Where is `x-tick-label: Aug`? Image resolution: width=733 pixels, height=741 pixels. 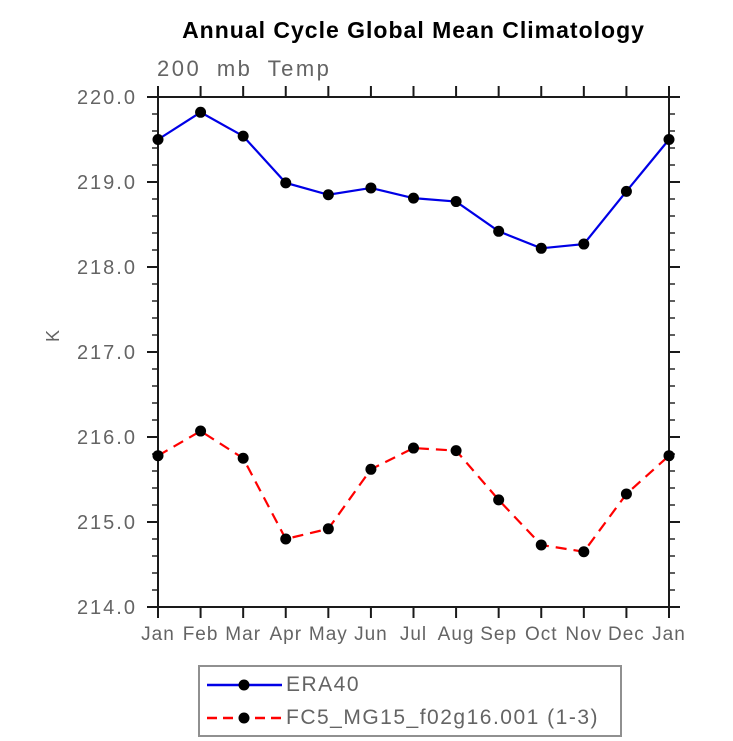 x-tick-label: Aug is located at coordinates (456, 634).